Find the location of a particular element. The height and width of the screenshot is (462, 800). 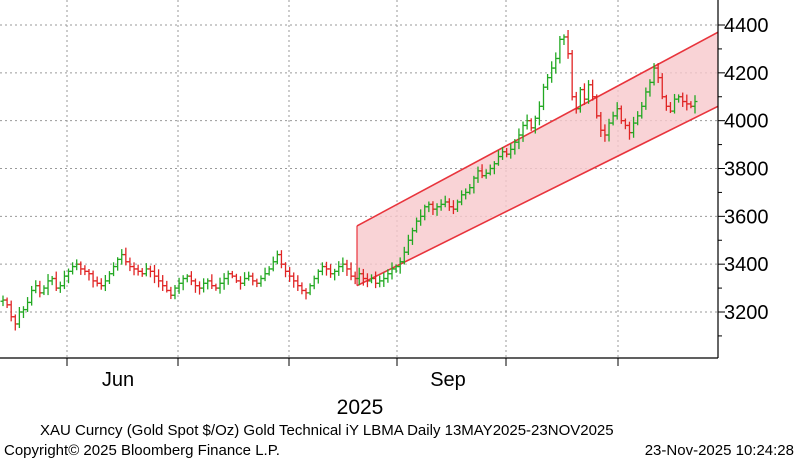

copyright-text: Copyright© 2025 Bloomberg Finance L.P. is located at coordinates (142, 450).